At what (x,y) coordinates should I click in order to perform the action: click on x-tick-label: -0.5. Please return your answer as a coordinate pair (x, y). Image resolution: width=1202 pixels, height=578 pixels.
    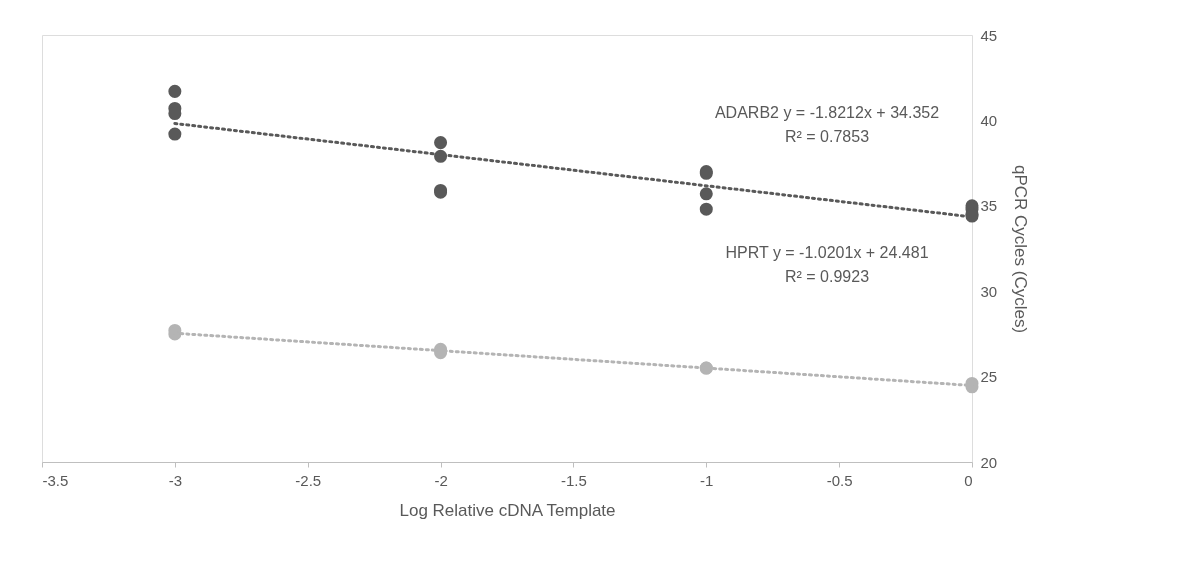
    Looking at the image, I should click on (839, 480).